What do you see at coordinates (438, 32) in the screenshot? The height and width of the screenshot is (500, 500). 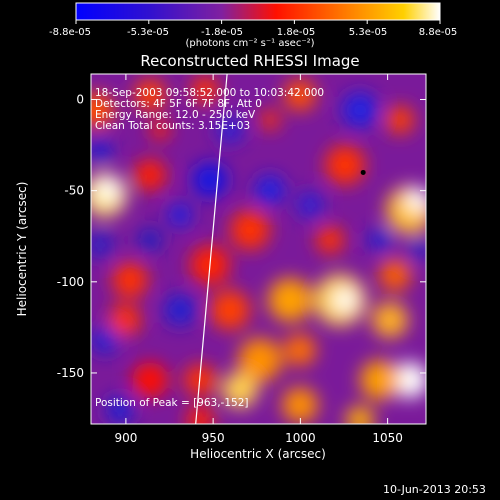 I see `colorbar-tick-label: 8.8e-05` at bounding box center [438, 32].